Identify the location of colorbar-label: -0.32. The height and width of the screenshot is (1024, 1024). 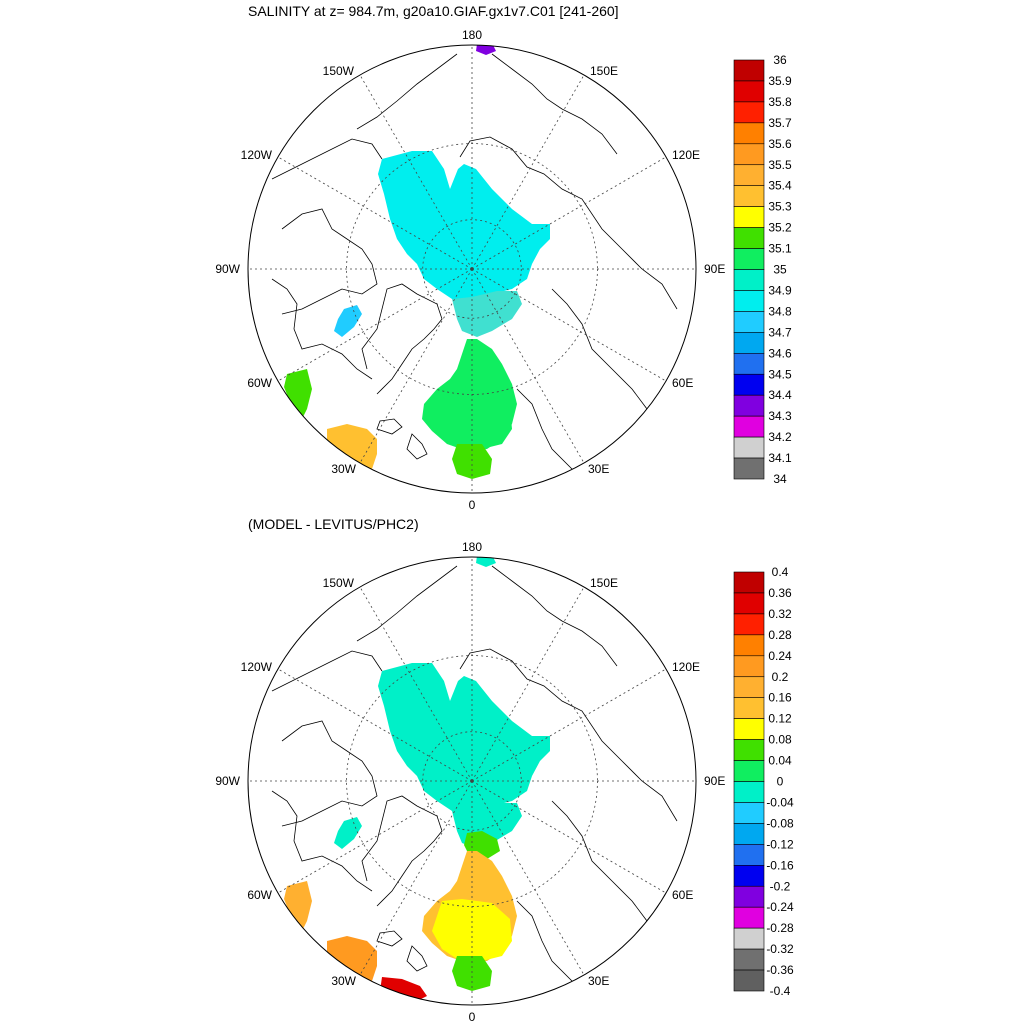
(780, 949).